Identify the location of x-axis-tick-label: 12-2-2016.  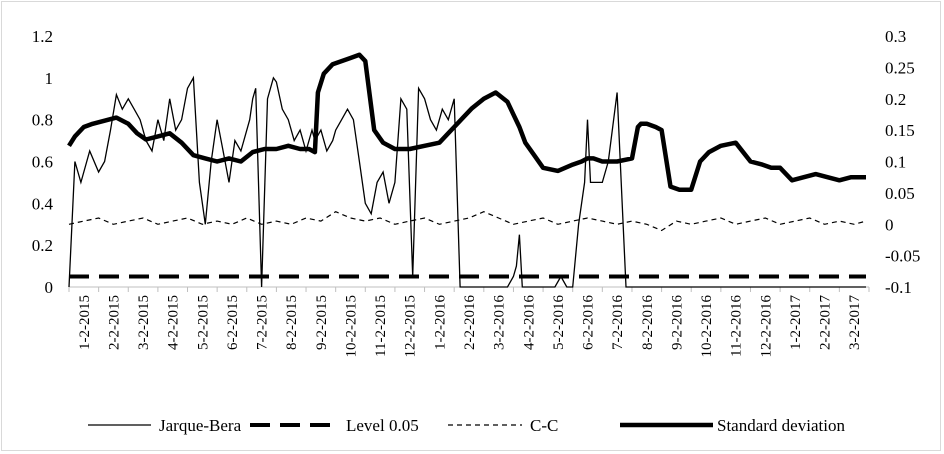
(766, 326).